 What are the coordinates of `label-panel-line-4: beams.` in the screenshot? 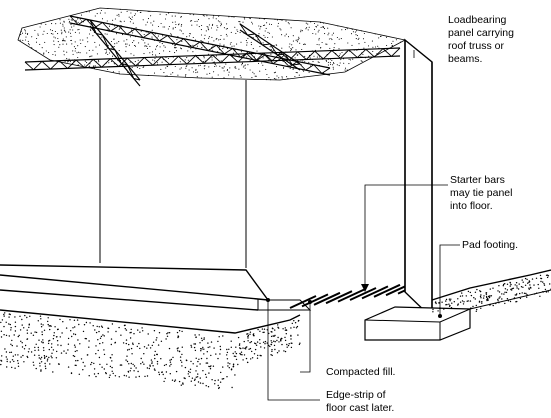 It's located at (465, 59).